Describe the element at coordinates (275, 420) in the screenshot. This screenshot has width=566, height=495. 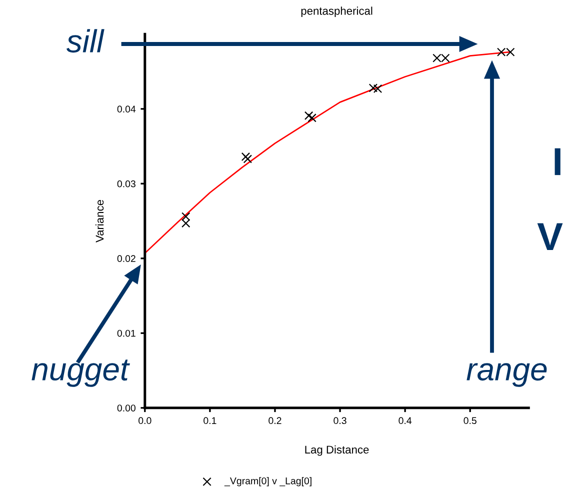
I see `x-tick-label: 0.2` at that location.